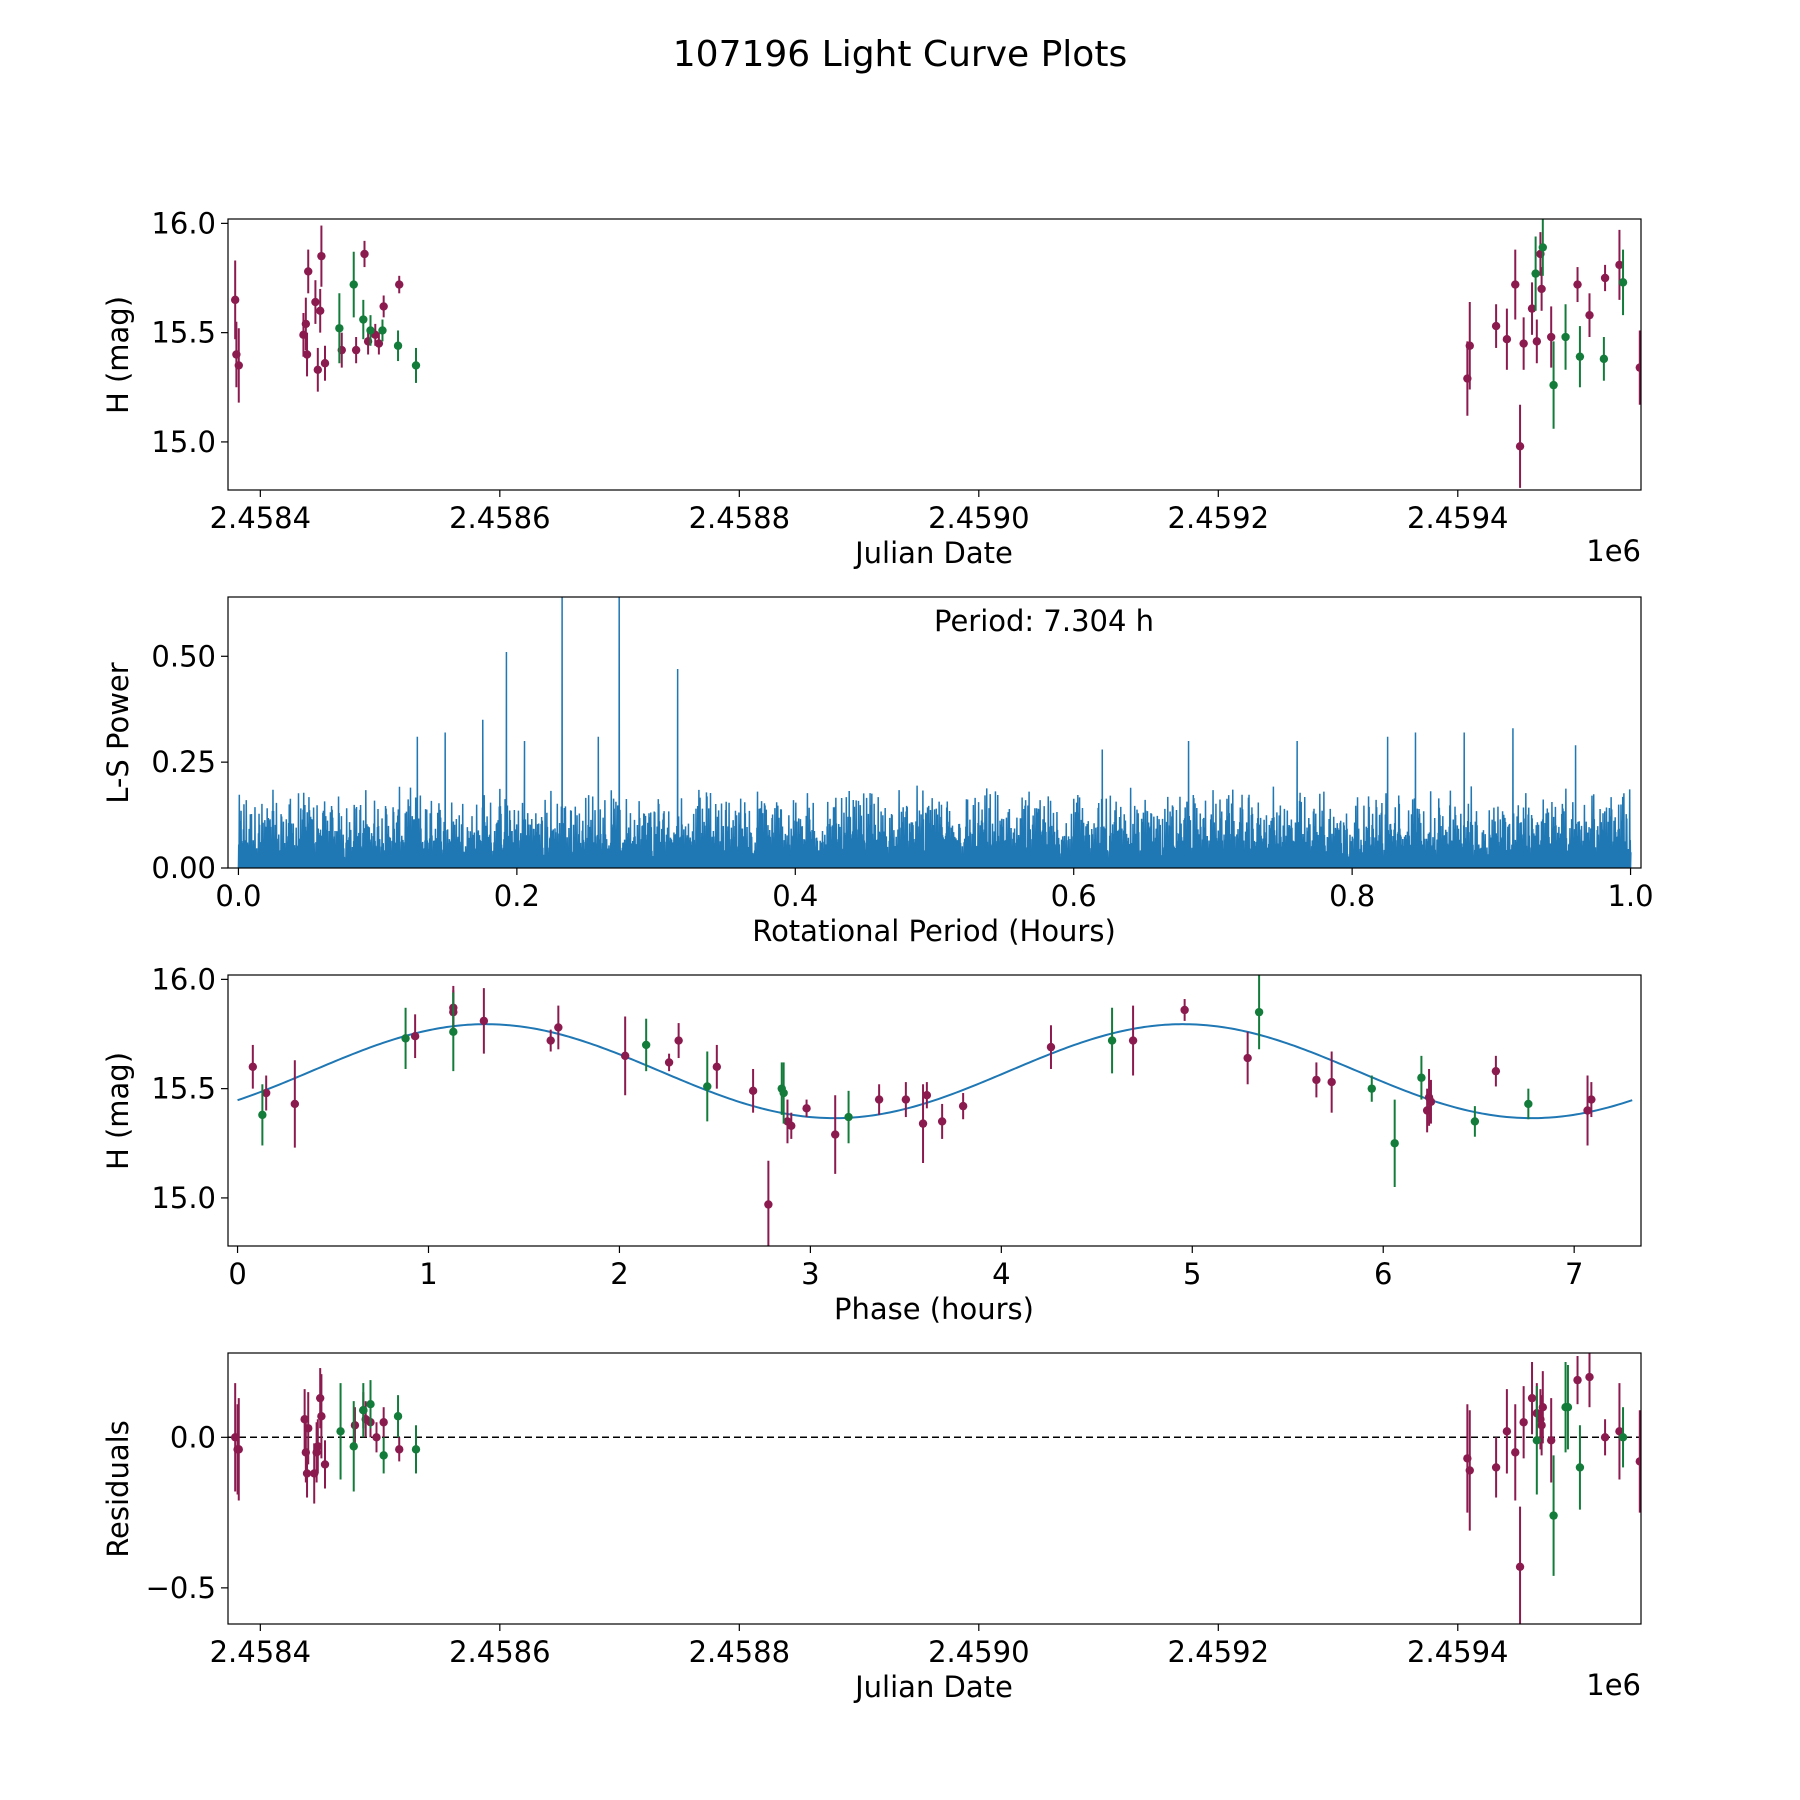 Image resolution: width=1800 pixels, height=1800 pixels. What do you see at coordinates (428, 1274) in the screenshot?
I see `phasefold-xtick-label: 1` at bounding box center [428, 1274].